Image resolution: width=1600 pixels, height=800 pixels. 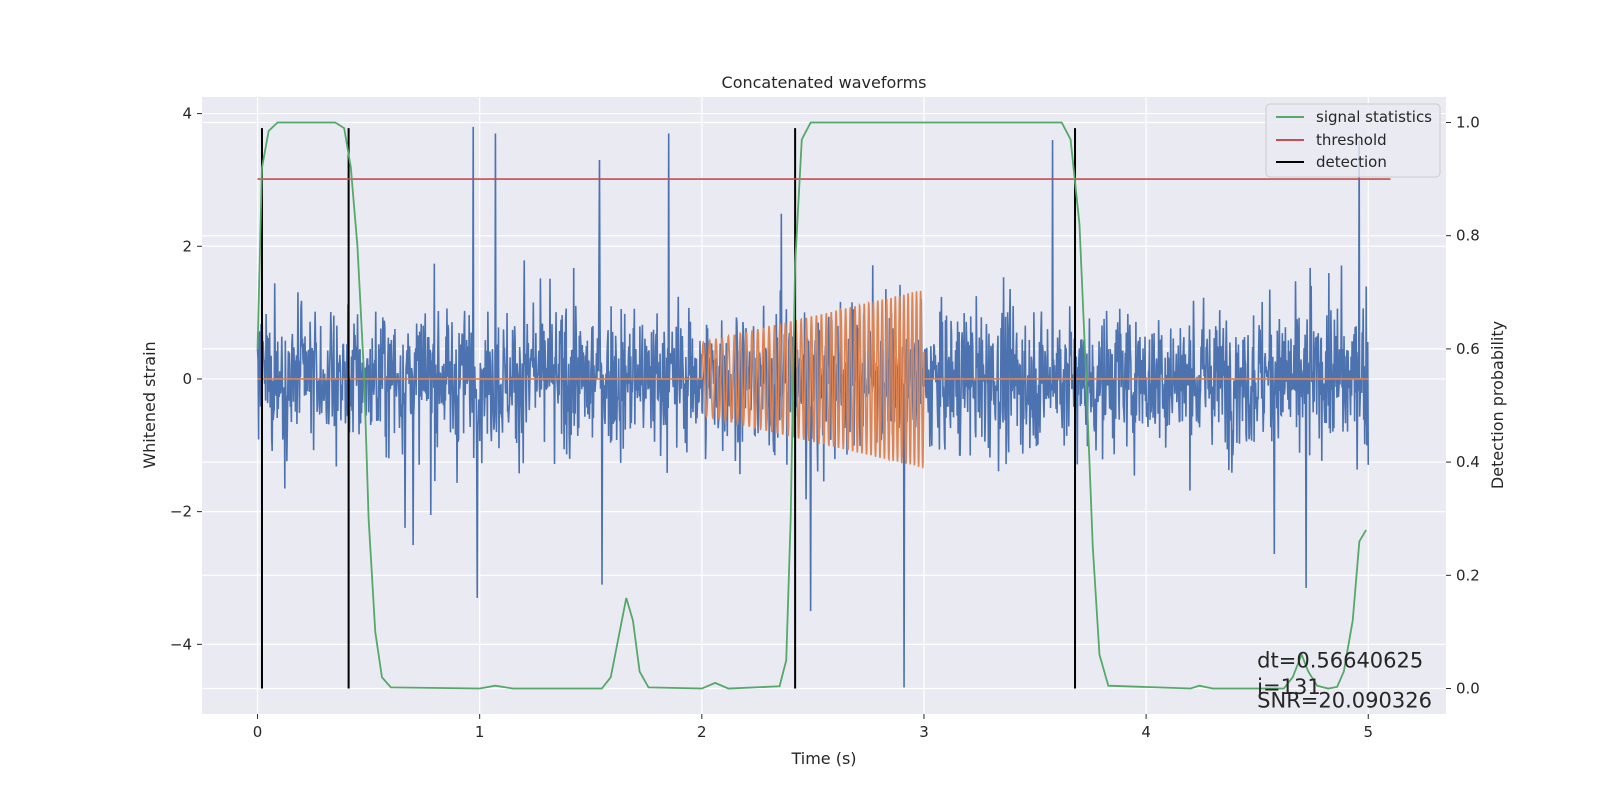 What do you see at coordinates (924, 732) in the screenshot?
I see `x-tick-label: 3` at bounding box center [924, 732].